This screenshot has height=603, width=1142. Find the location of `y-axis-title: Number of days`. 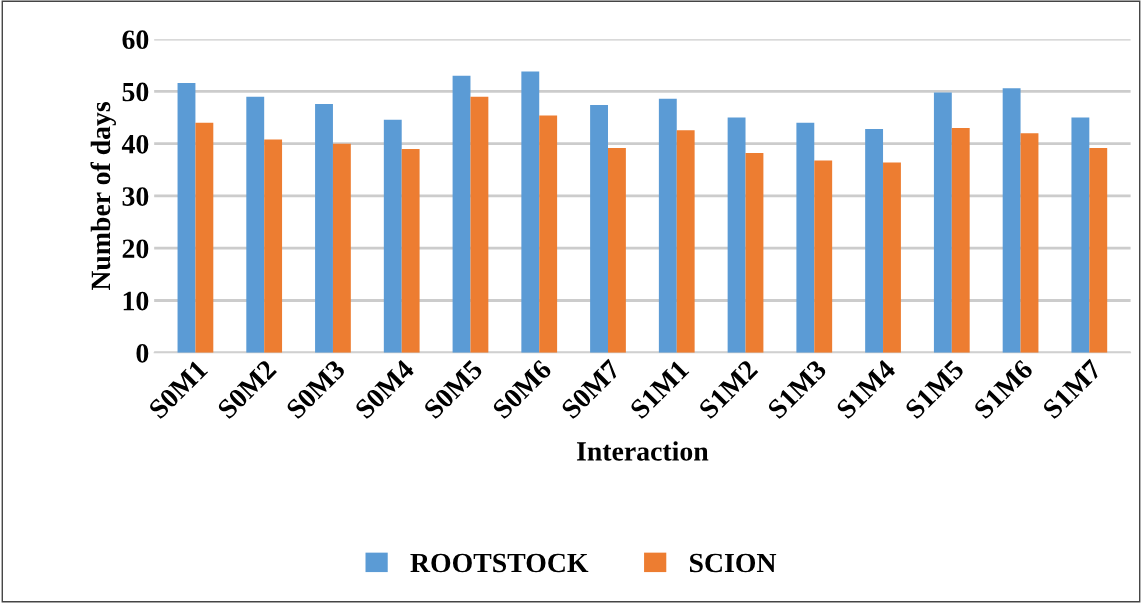

y-axis-title: Number of days is located at coordinates (103, 196).